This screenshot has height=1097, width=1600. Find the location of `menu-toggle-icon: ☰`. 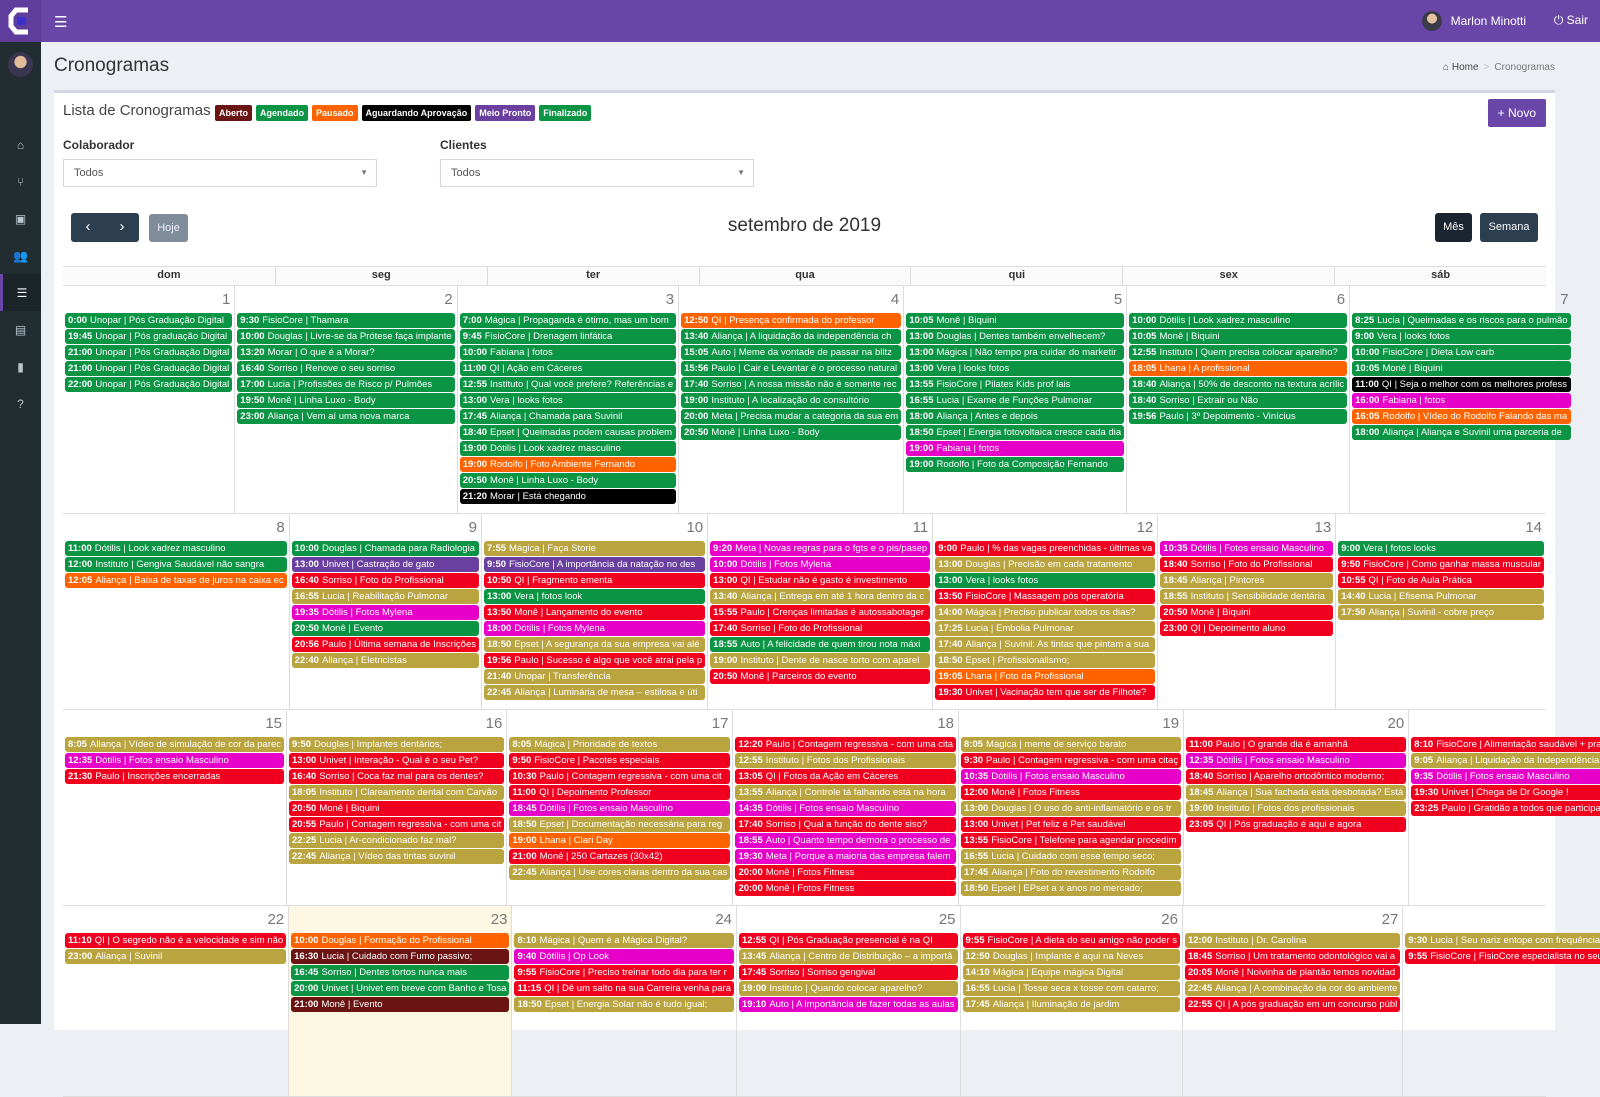

menu-toggle-icon: ☰ is located at coordinates (60, 22).